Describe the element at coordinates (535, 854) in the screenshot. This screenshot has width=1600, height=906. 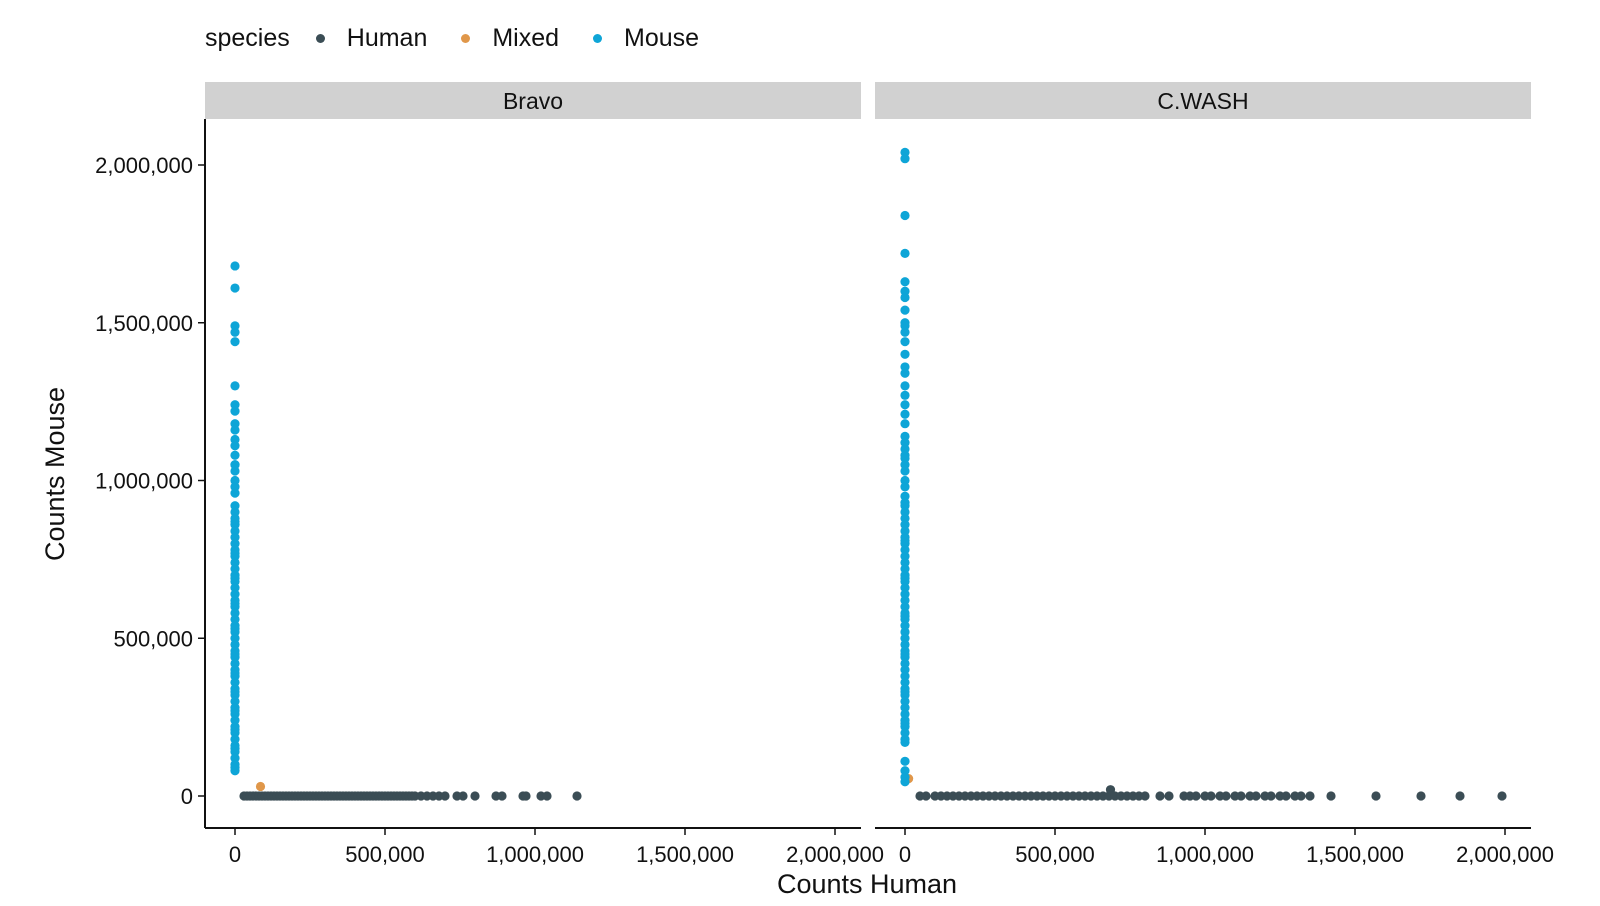
I see `x-tick-label: 1,000,000` at that location.